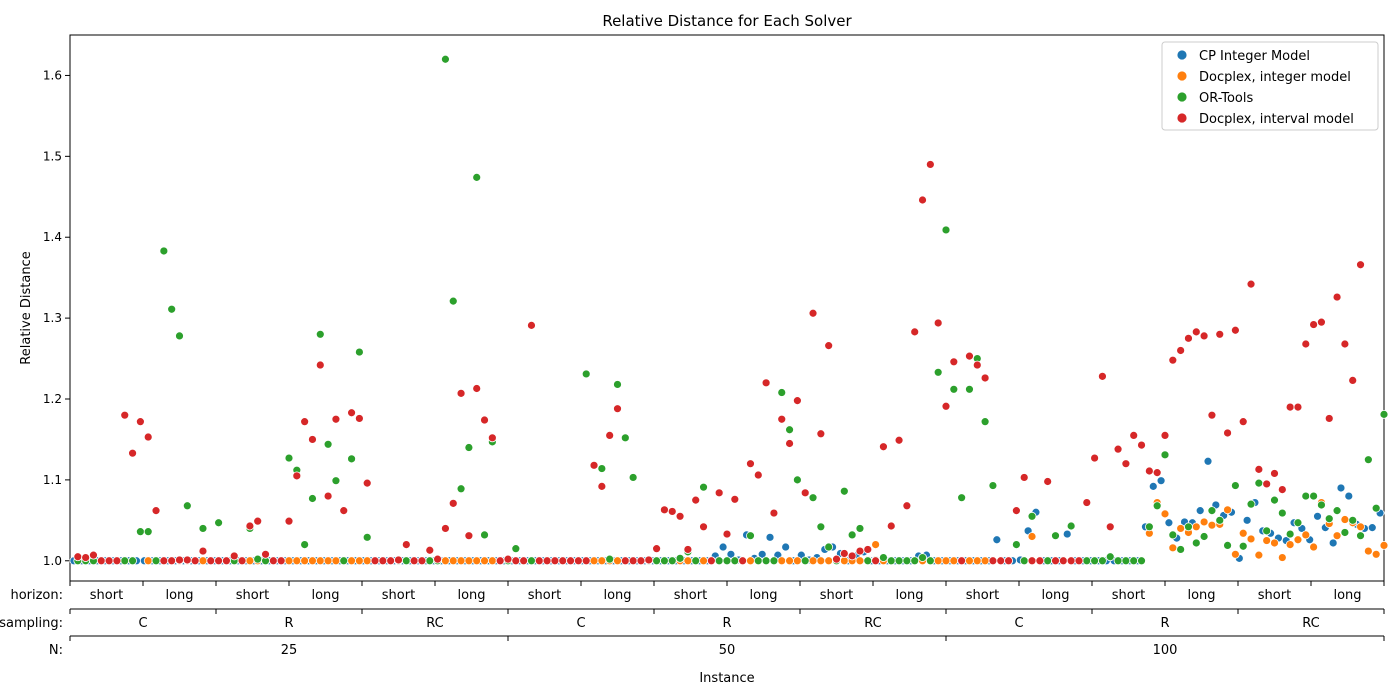  I want to click on y-tick-label: 1.5, so click(52, 156).